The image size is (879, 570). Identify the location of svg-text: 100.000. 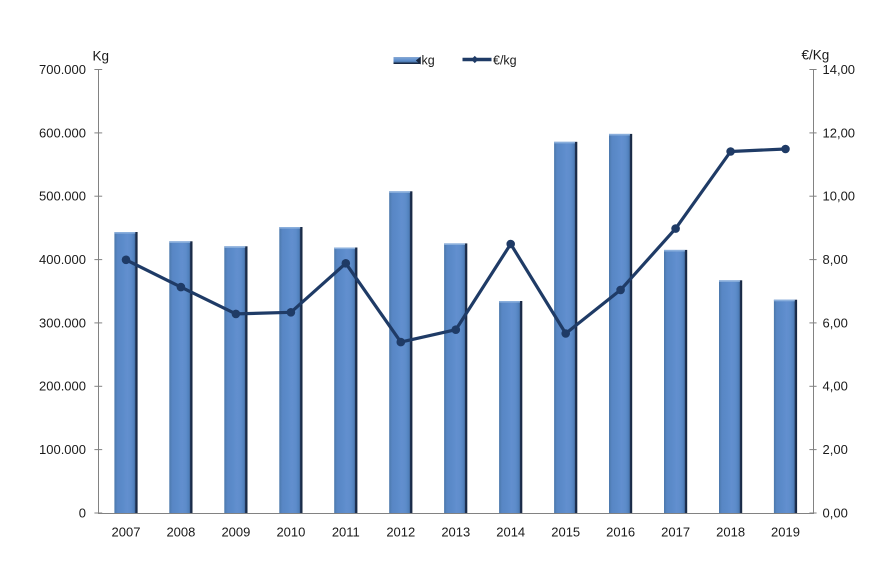
(62, 449).